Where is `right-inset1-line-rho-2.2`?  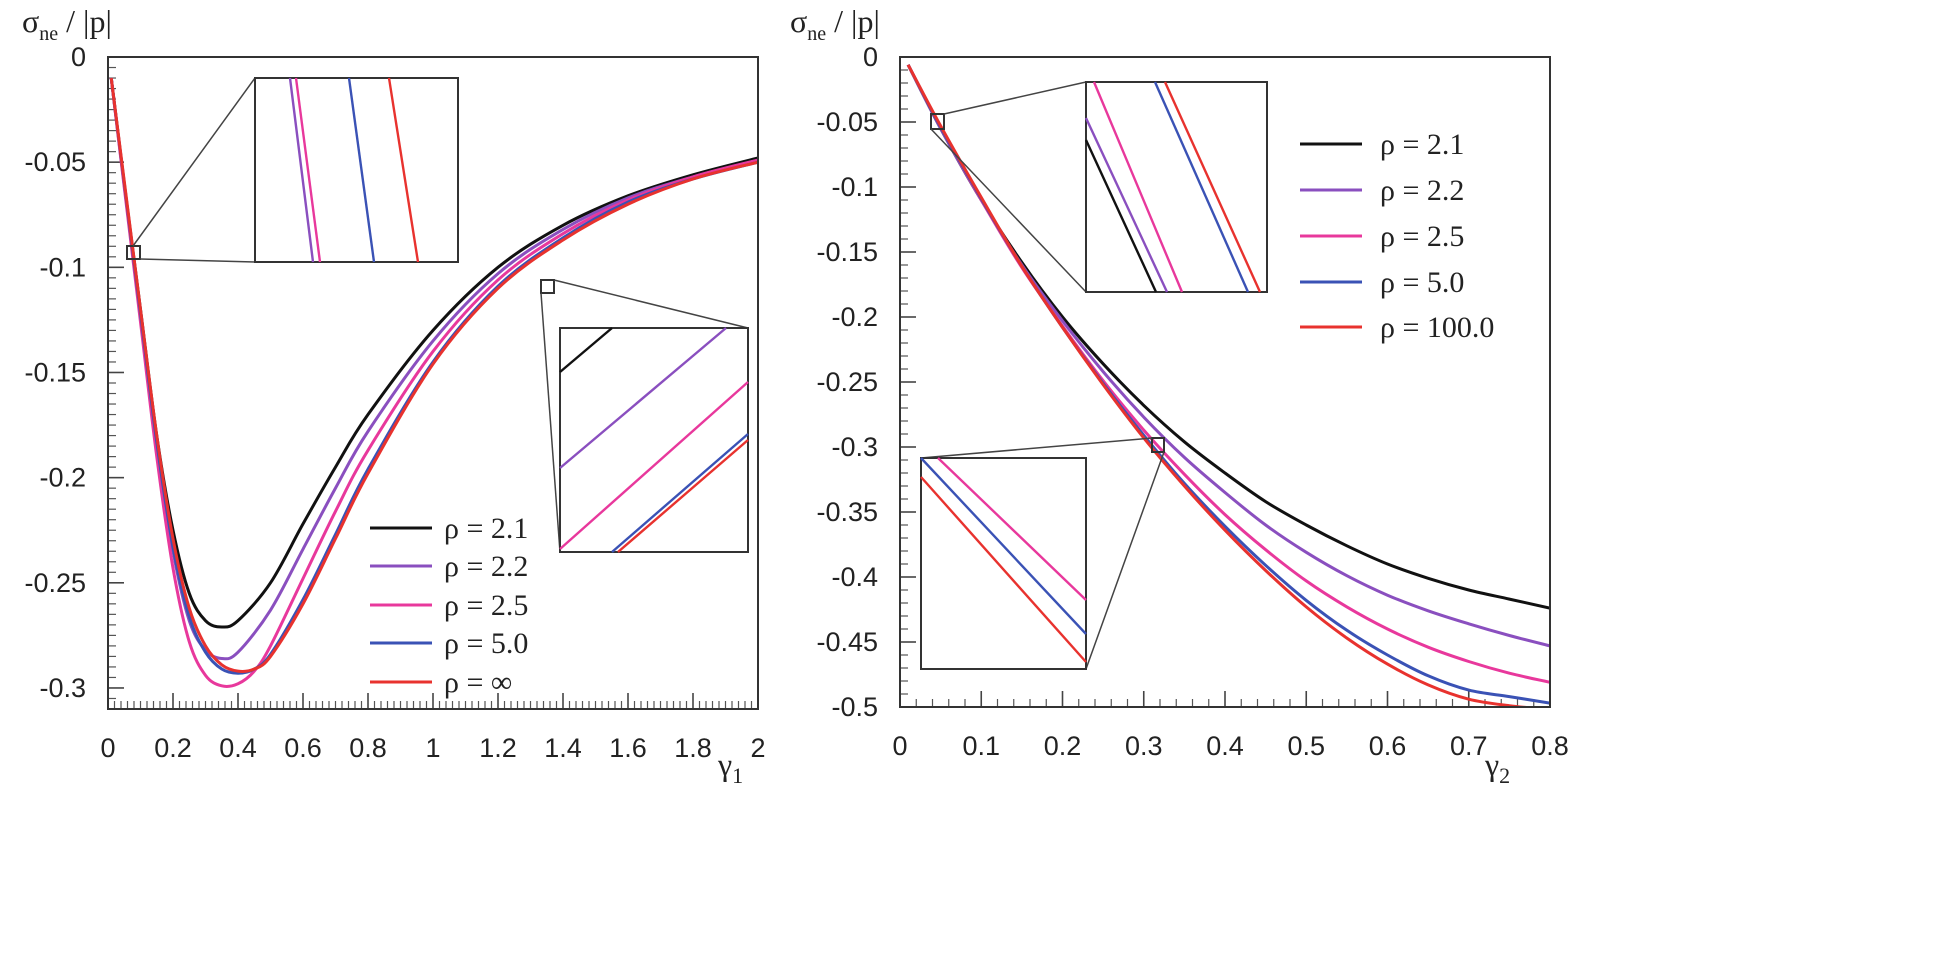 right-inset1-line-rho-2.2 is located at coordinates (1126, 205).